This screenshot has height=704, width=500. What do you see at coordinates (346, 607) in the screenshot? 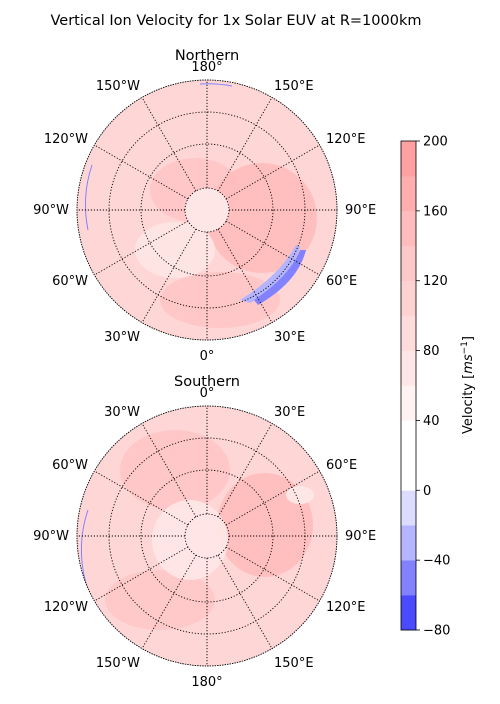
I see `southern-longitude-label: 120°E` at bounding box center [346, 607].